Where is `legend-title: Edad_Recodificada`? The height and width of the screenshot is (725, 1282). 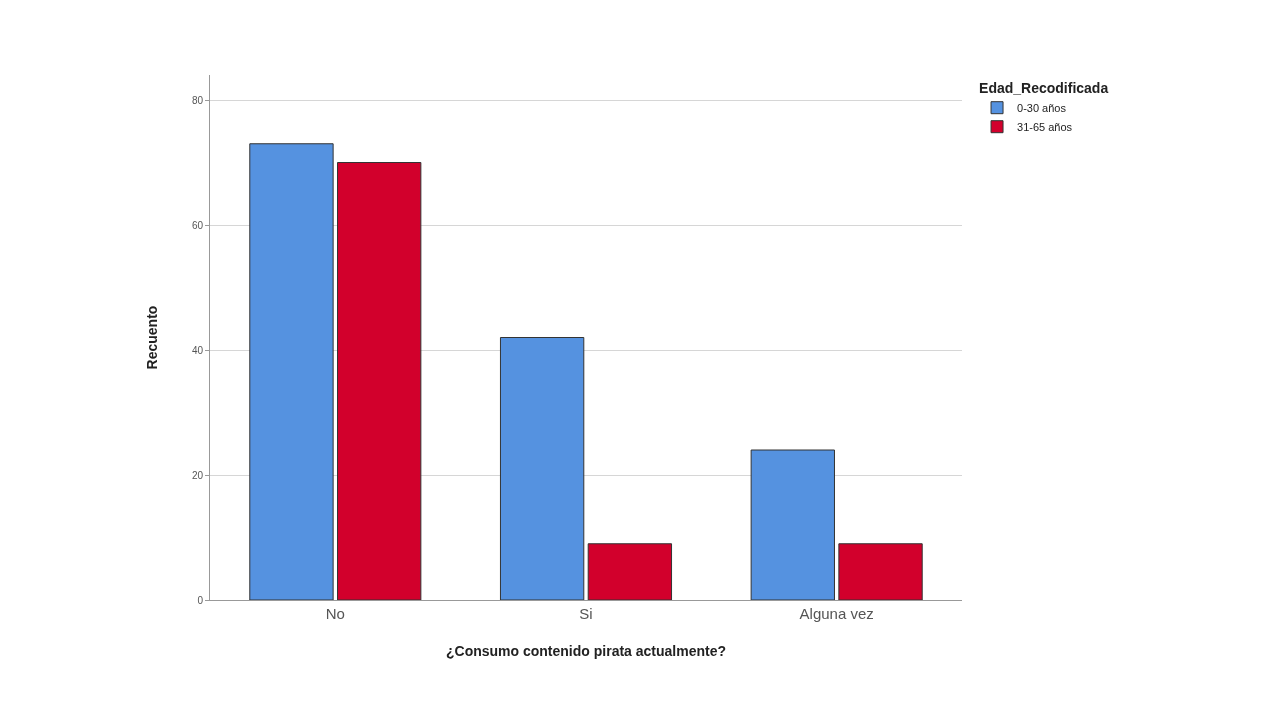
legend-title: Edad_Recodificada is located at coordinates (1044, 88).